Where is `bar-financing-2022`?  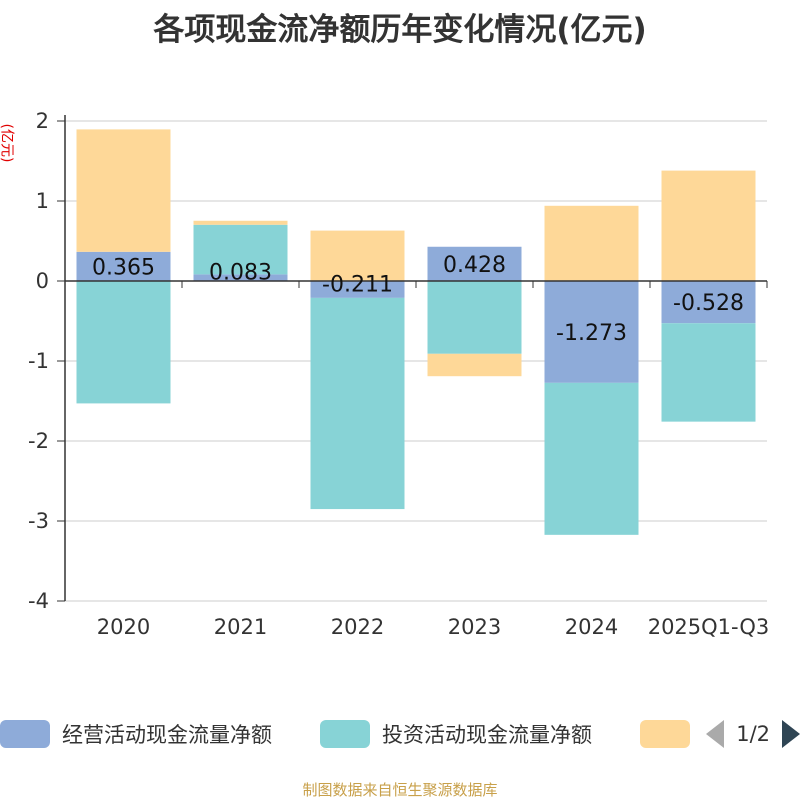 bar-financing-2022 is located at coordinates (357, 255).